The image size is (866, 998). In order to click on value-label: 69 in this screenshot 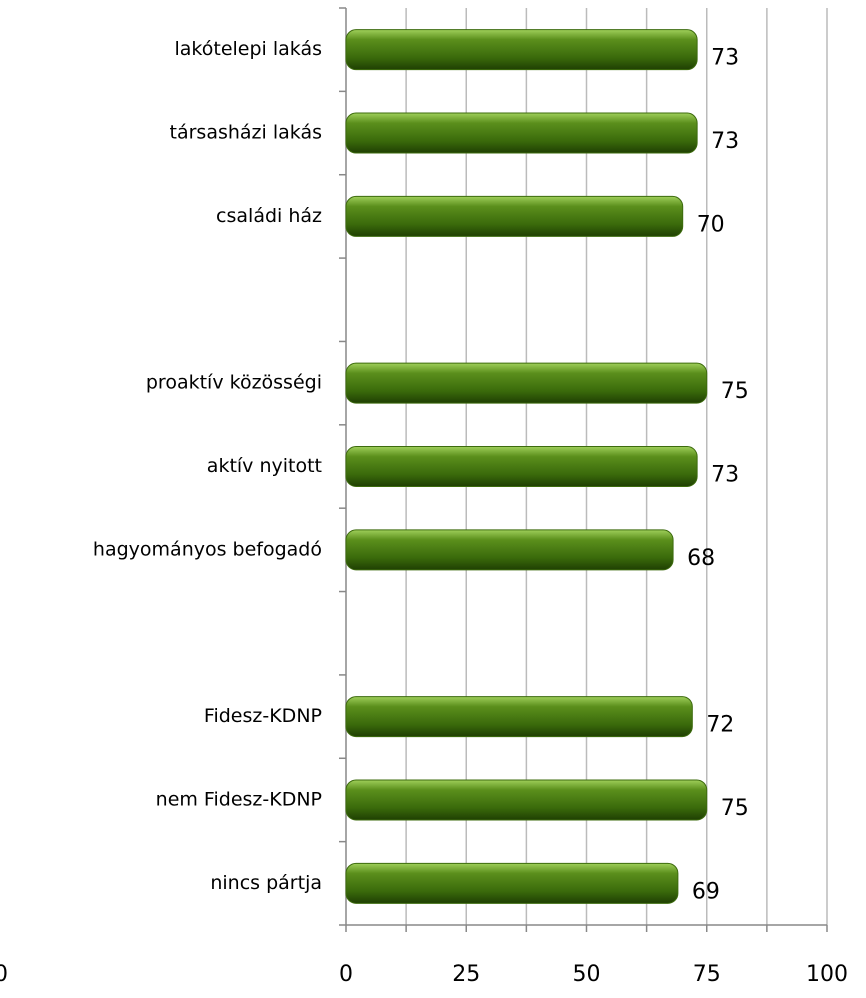, I will do `click(706, 891)`.